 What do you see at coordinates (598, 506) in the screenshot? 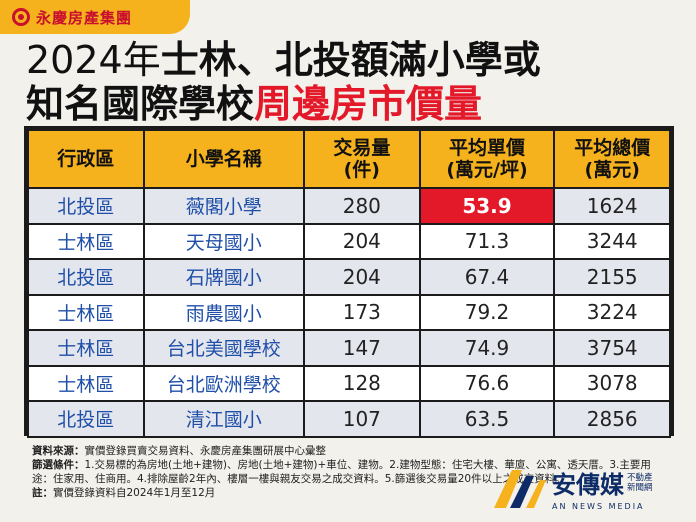
I see `watermark-en: AN NEWS MEDIA` at bounding box center [598, 506].